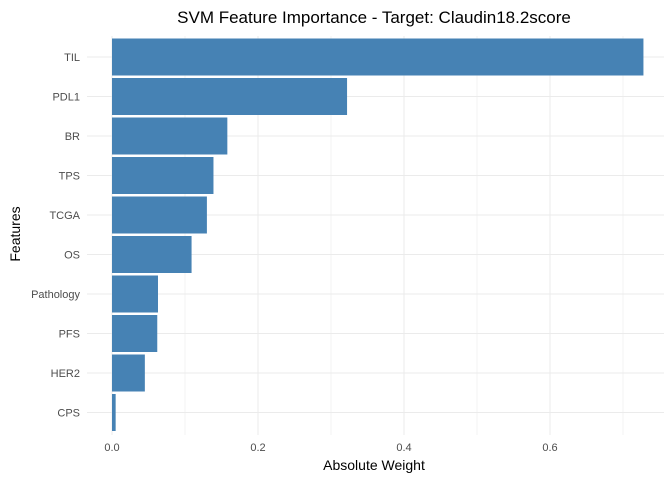  What do you see at coordinates (64, 216) in the screenshot?
I see `y-tick-label: TCGA` at bounding box center [64, 216].